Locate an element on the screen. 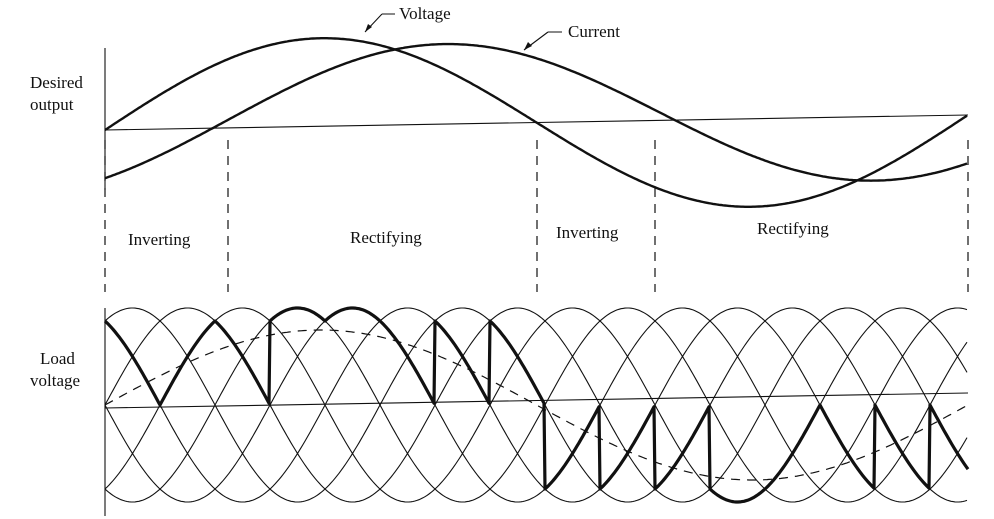 The width and height of the screenshot is (994, 519). load-voltage-label: voltage is located at coordinates (55, 380).